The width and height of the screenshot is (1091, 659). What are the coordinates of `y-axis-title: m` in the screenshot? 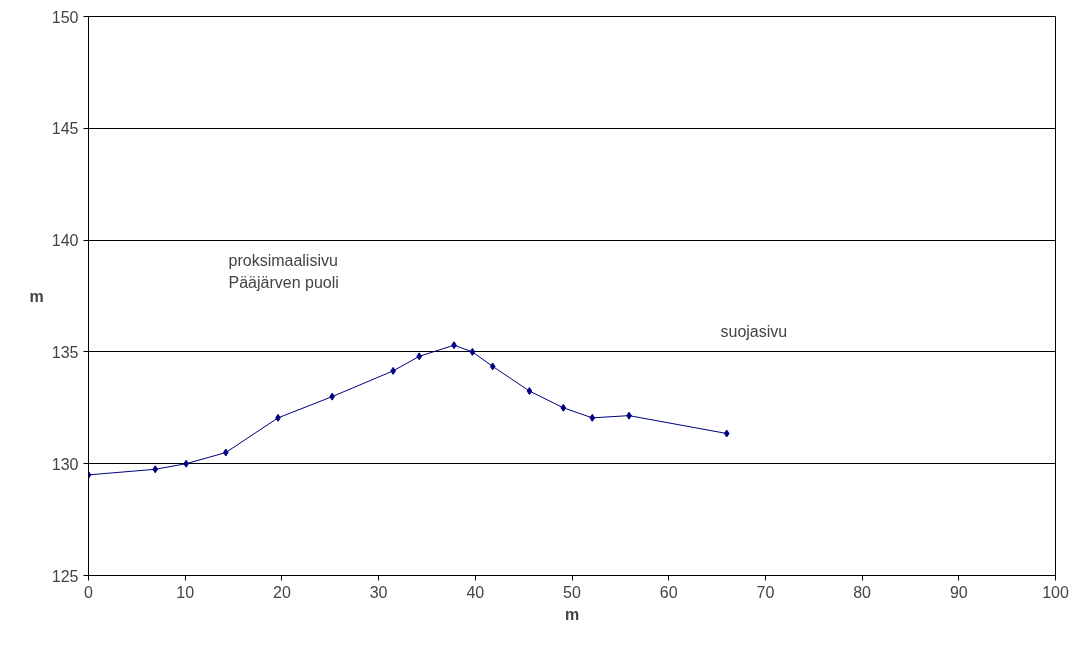 It's located at (36, 296).